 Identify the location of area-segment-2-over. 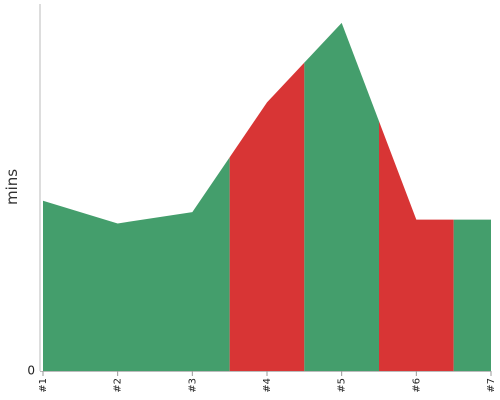
(267, 216).